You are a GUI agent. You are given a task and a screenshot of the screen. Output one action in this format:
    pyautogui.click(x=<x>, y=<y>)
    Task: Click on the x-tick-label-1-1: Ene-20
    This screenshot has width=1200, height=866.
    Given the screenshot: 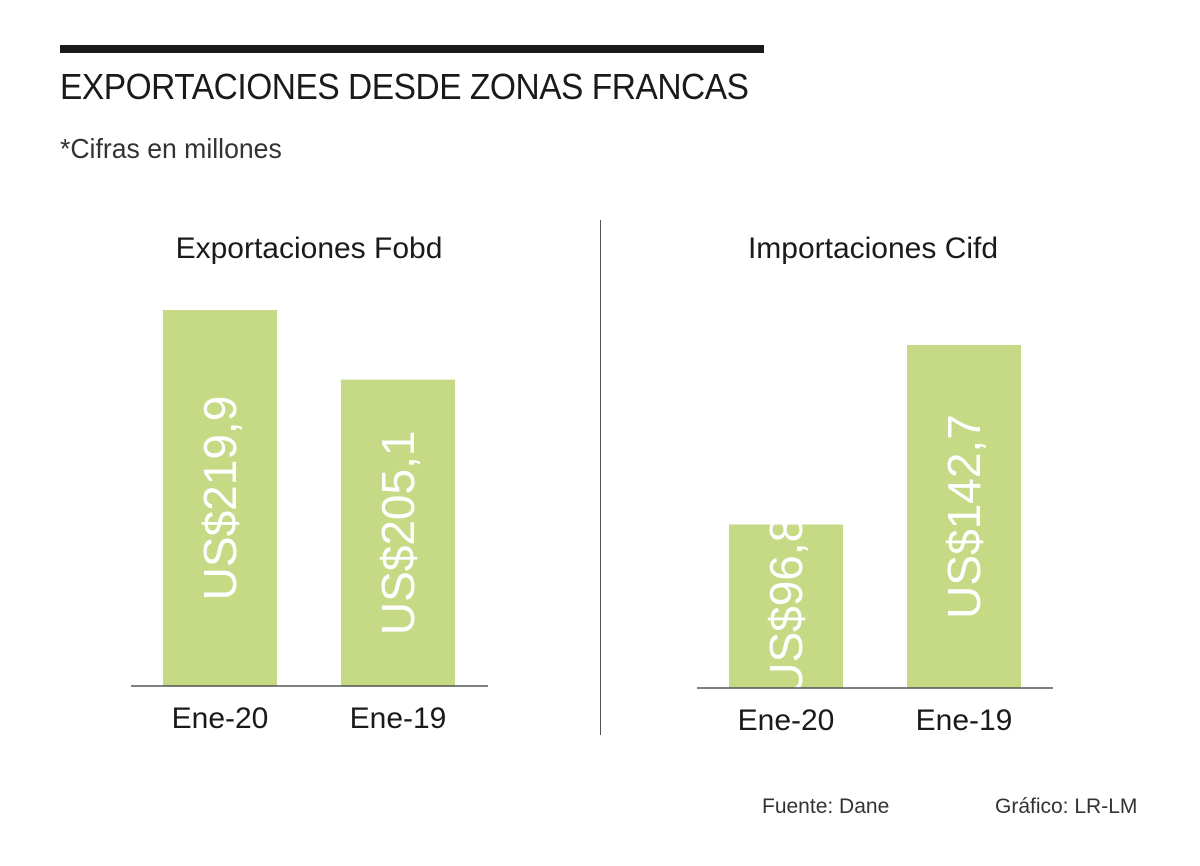 What is the action you would take?
    pyautogui.click(x=220, y=718)
    